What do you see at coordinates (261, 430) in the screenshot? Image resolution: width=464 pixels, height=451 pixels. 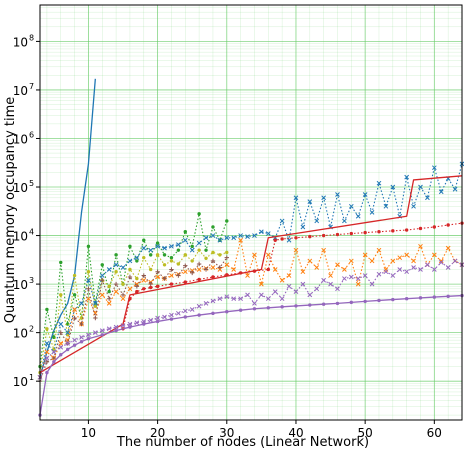 I see `x-axis-ticks: 10 20 30 40 50 60` at bounding box center [261, 430].